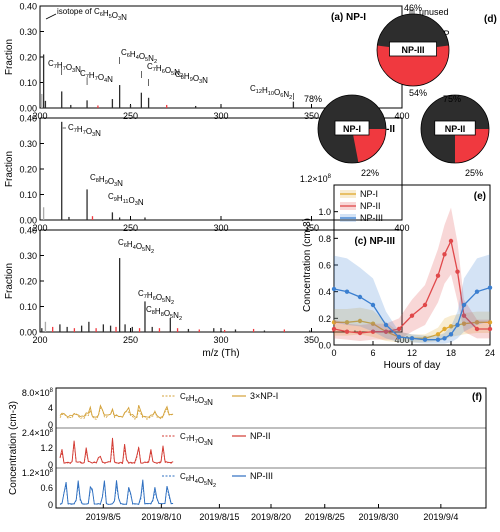  I want to click on peak-annotation: isotope of C6H5O3N, so click(92, 14).